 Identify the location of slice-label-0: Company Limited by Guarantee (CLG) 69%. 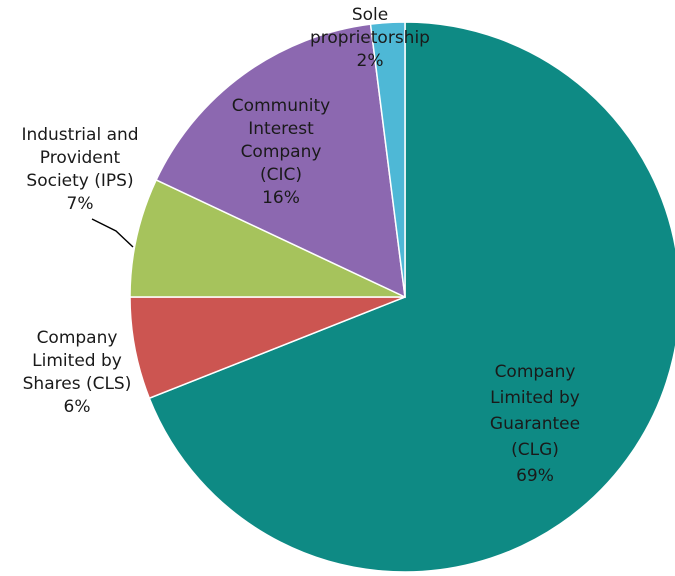
(535, 424).